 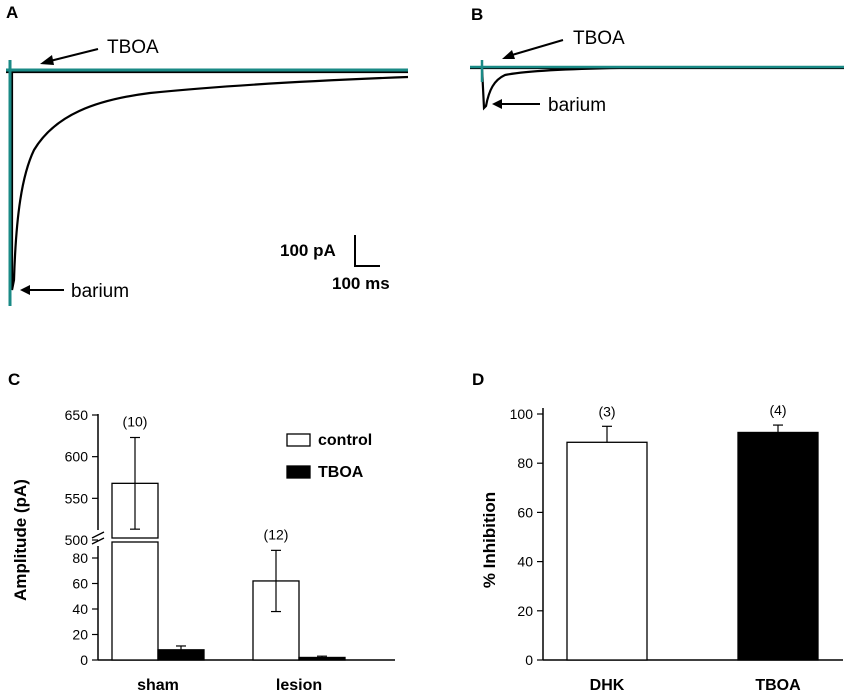 I want to click on panel-c-y-tick-label: 500, so click(x=77, y=540).